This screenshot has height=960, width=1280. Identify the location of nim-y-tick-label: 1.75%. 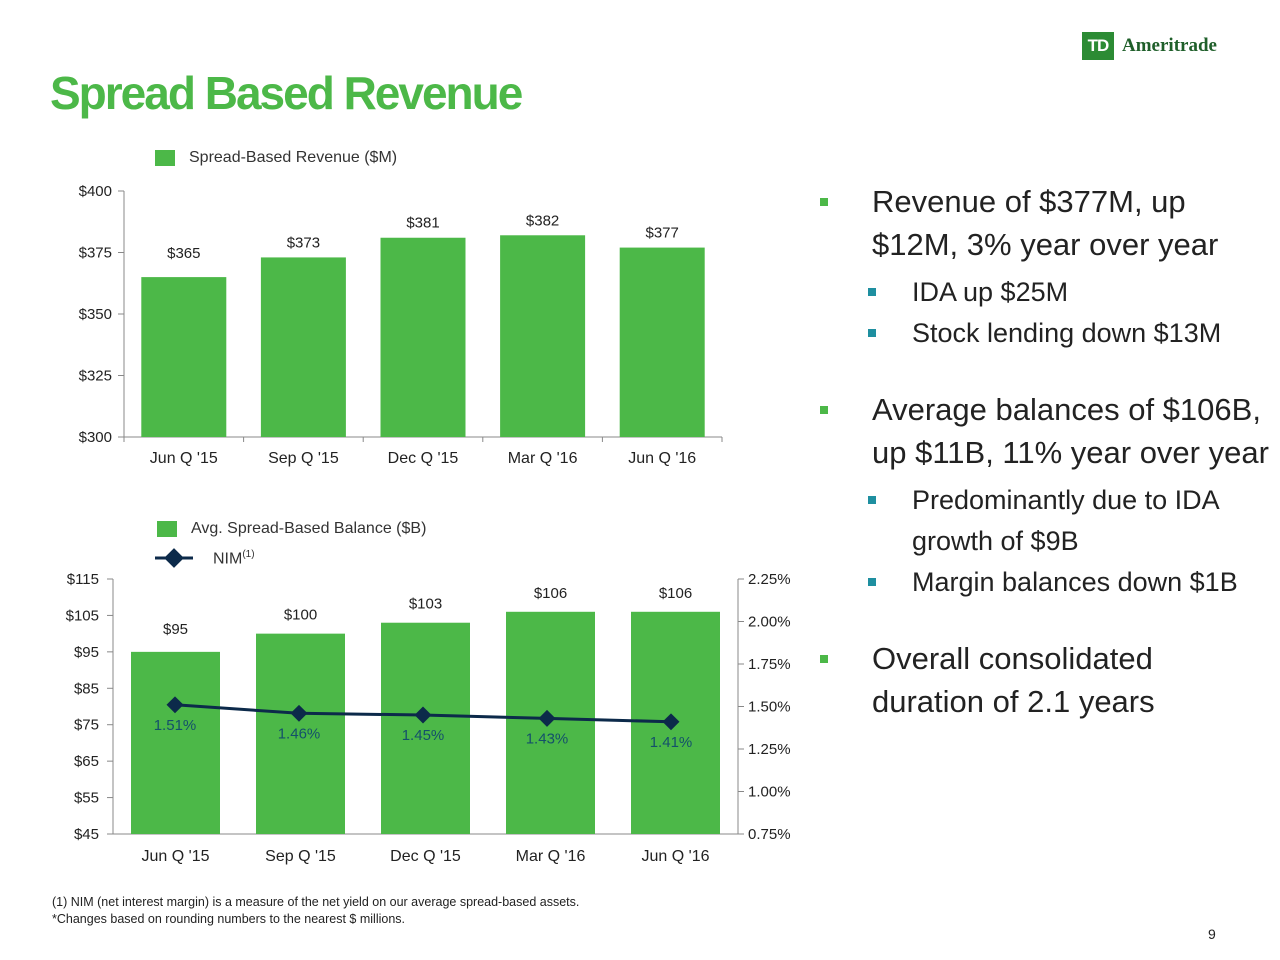
(769, 664).